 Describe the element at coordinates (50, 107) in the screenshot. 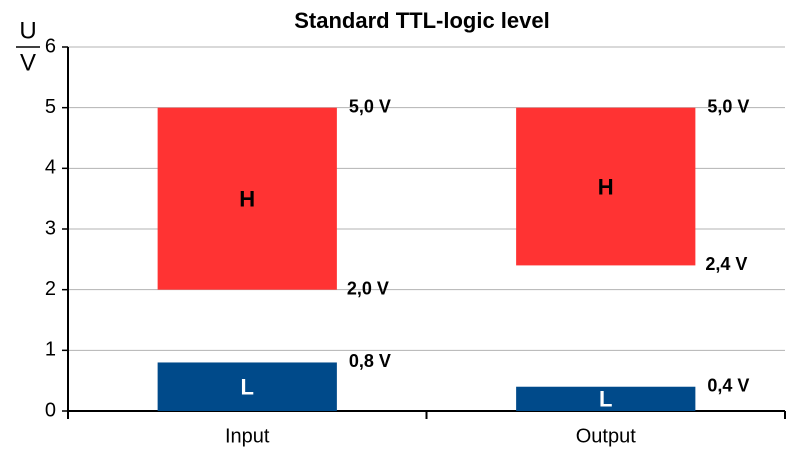

I see `y-tick-label: 5` at that location.